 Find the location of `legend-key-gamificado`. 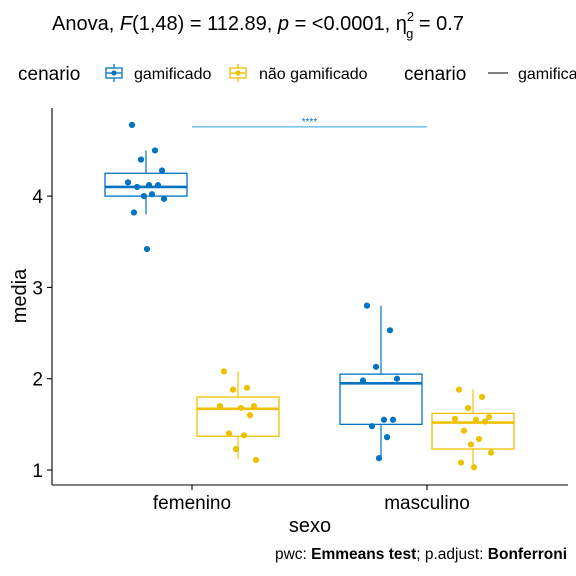

legend-key-gamificado is located at coordinates (114, 73).